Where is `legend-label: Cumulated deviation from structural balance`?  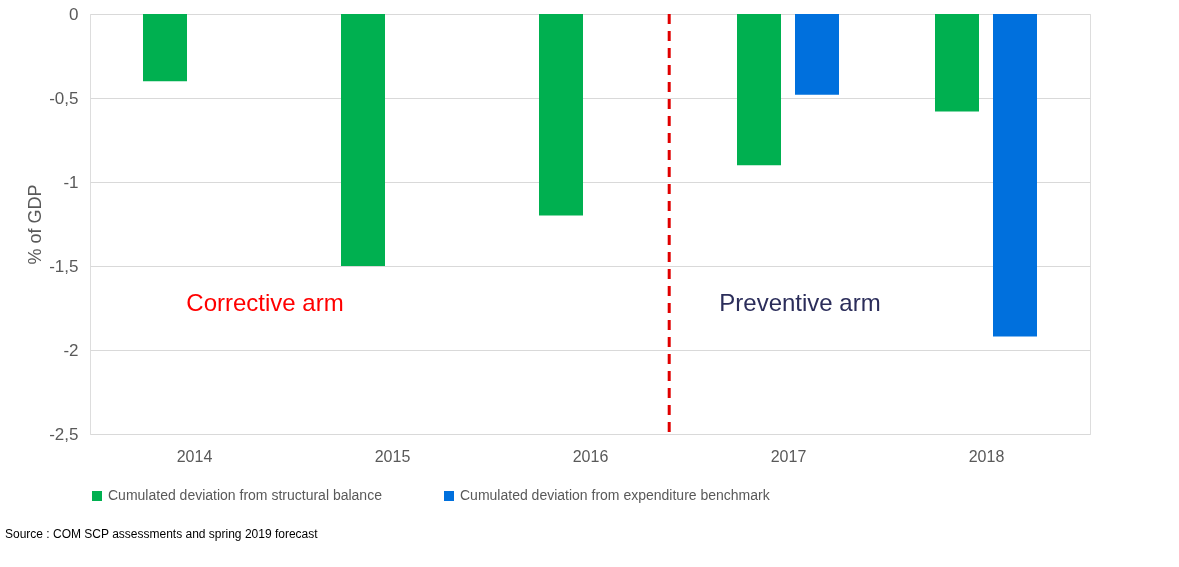 legend-label: Cumulated deviation from structural balance is located at coordinates (245, 495).